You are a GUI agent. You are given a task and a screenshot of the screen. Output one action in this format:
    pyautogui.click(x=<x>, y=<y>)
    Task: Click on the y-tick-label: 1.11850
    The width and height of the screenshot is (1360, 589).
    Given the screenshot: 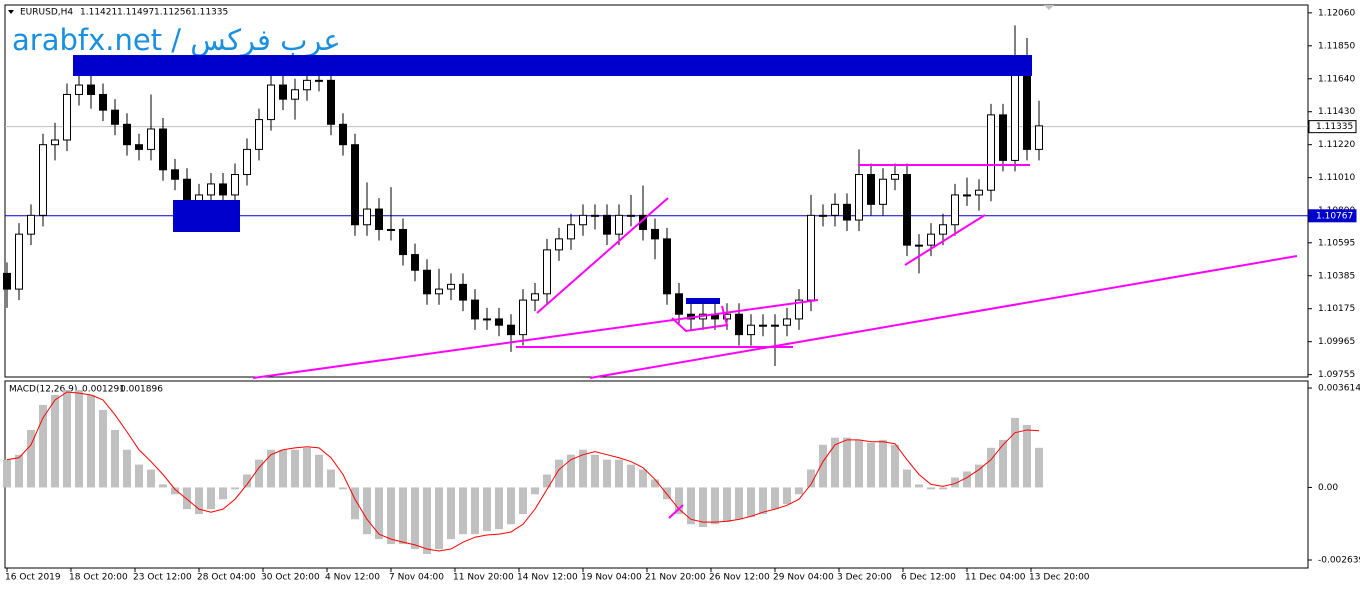 What is the action you would take?
    pyautogui.click(x=1336, y=46)
    